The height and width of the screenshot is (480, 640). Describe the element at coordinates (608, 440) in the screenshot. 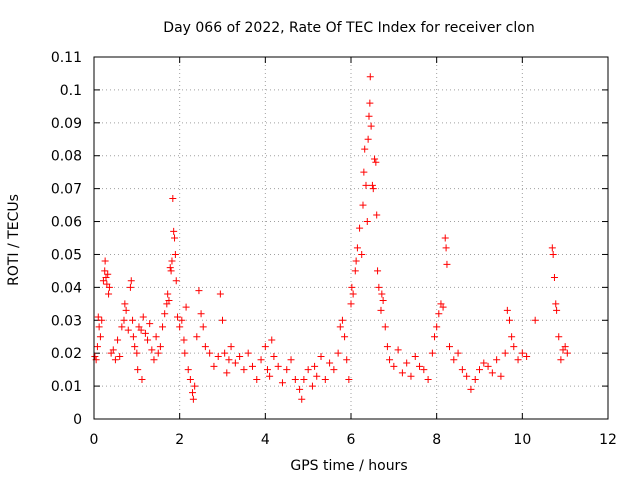

I see `x-tick-label: 12` at that location.